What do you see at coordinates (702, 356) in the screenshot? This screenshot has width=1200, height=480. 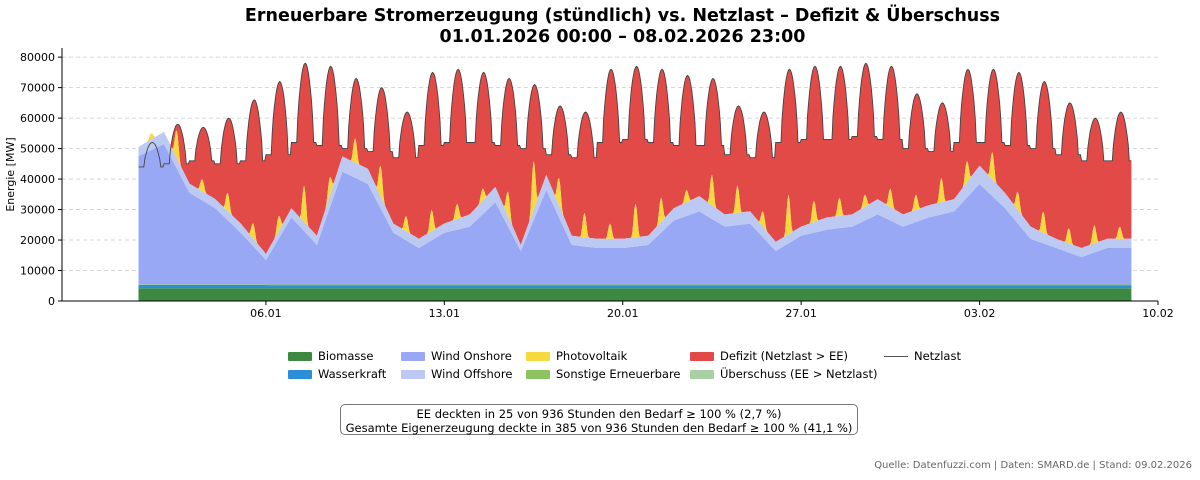 I see `legend-swatch-defizit` at bounding box center [702, 356].